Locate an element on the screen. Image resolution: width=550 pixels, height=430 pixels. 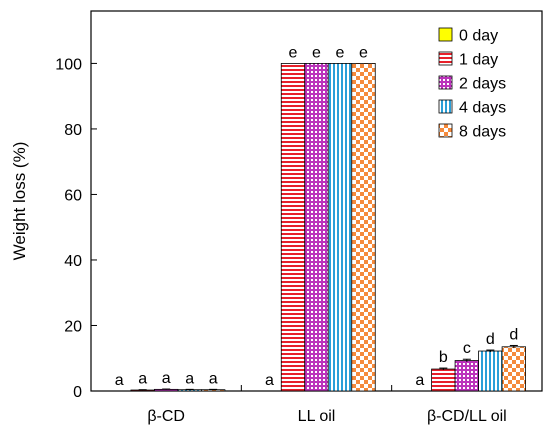
legend-item: 1 day is located at coordinates (468, 60).